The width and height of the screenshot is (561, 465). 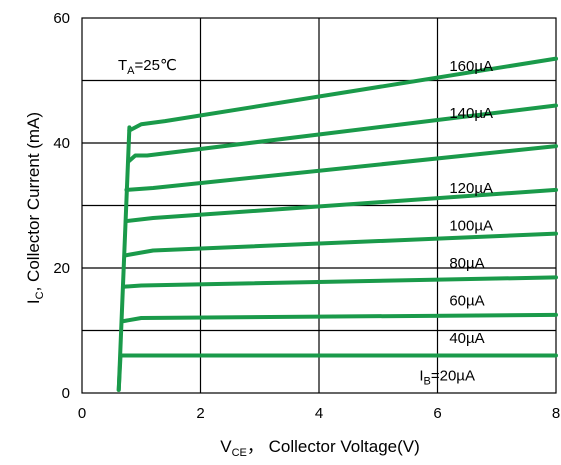 I want to click on x-tick-label: 4, so click(x=319, y=413).